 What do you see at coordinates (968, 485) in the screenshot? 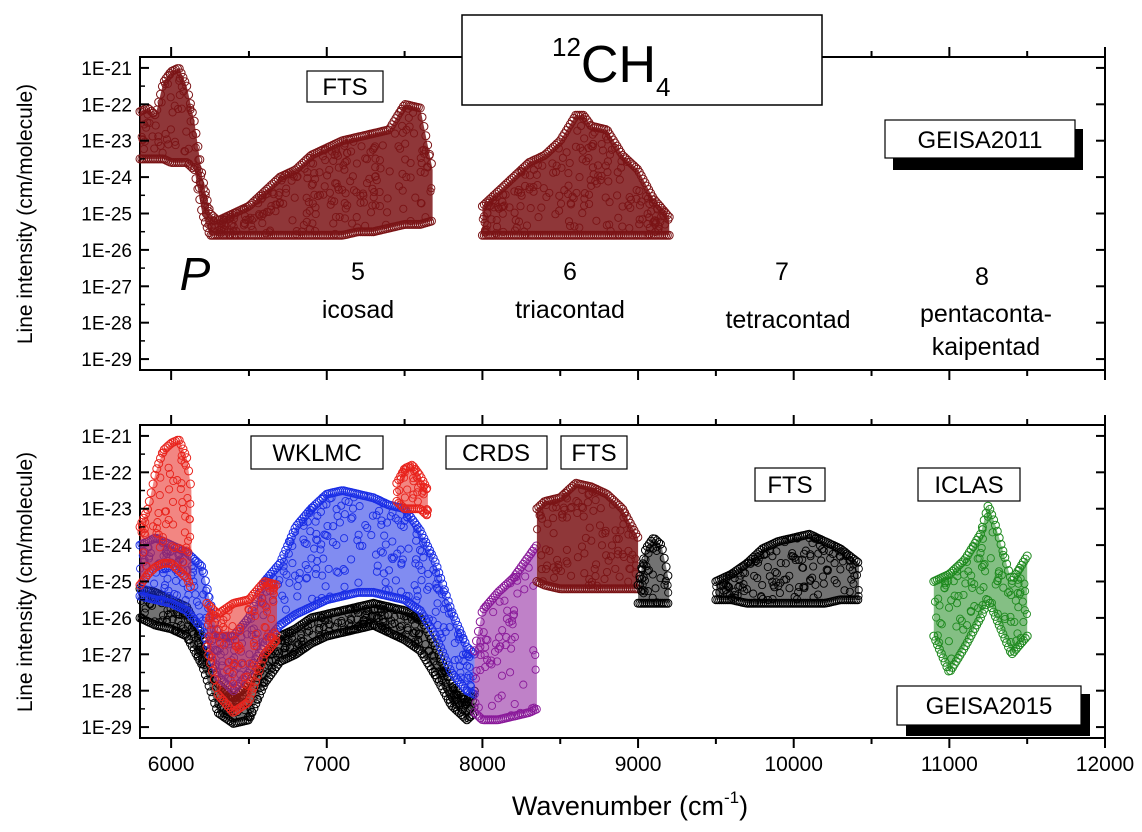
I see `label-iclas: ICLAS` at bounding box center [968, 485].